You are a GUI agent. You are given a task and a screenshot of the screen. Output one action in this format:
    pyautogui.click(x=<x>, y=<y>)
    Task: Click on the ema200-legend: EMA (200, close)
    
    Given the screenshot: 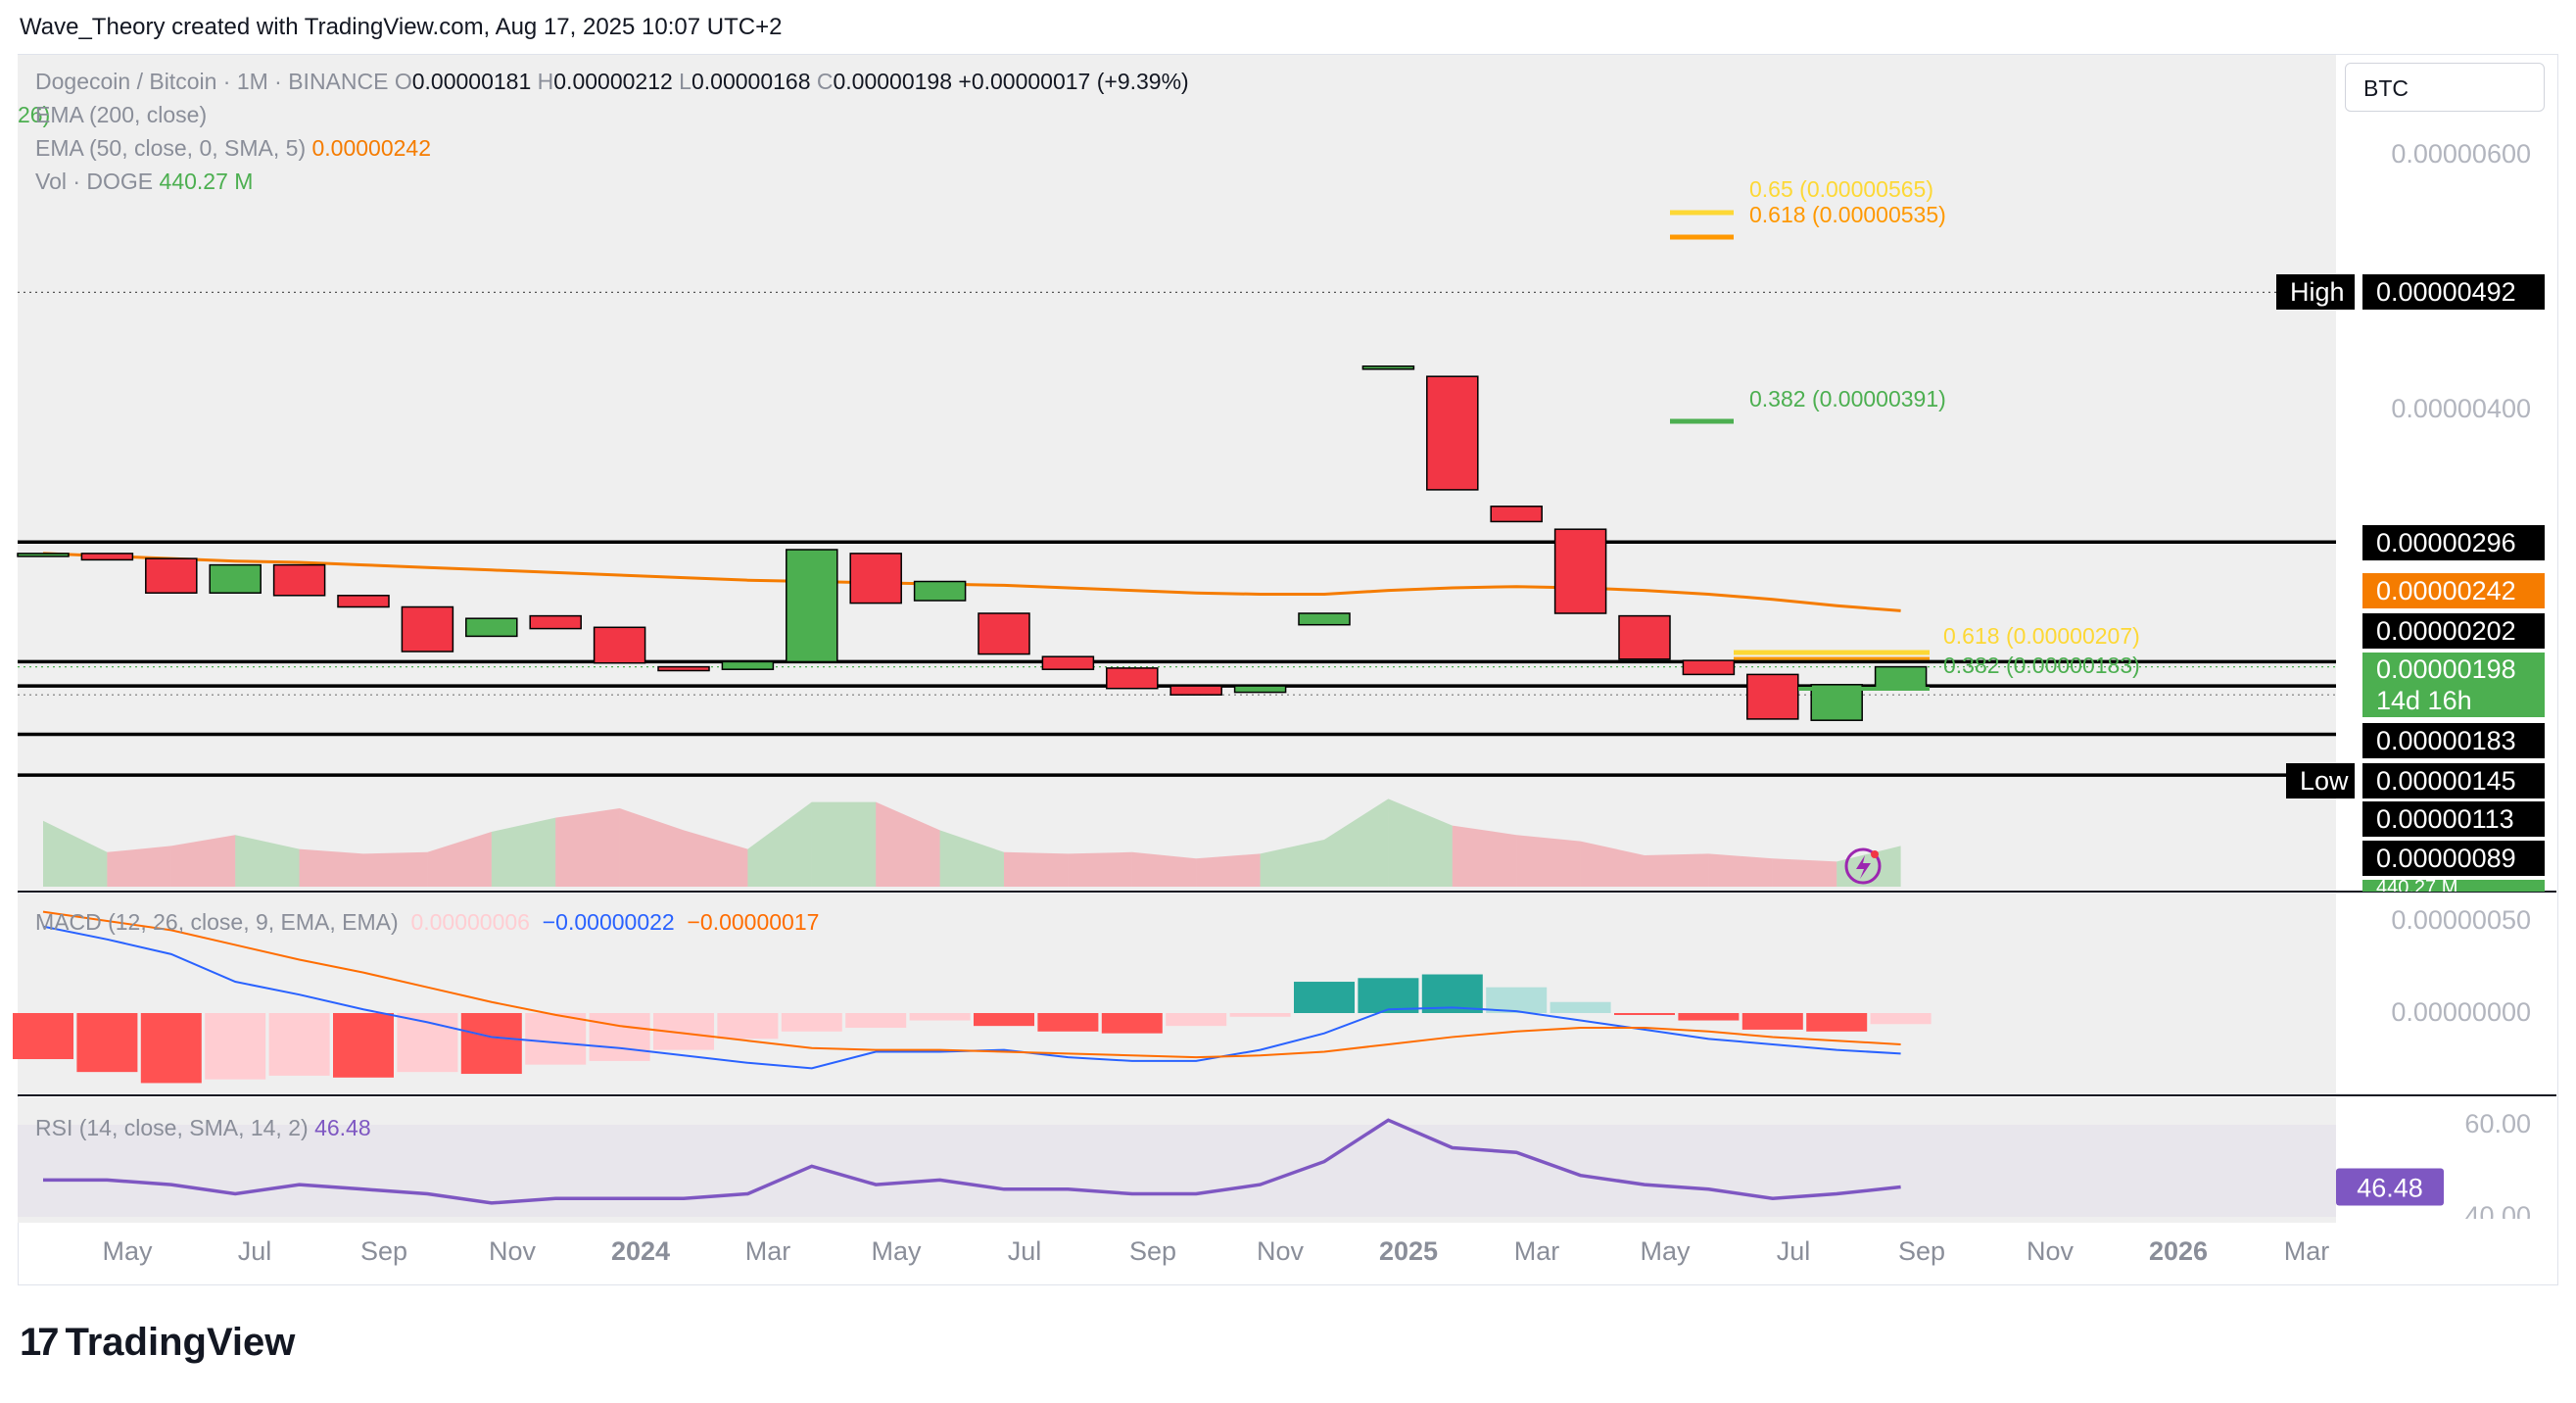 What is the action you would take?
    pyautogui.click(x=122, y=115)
    